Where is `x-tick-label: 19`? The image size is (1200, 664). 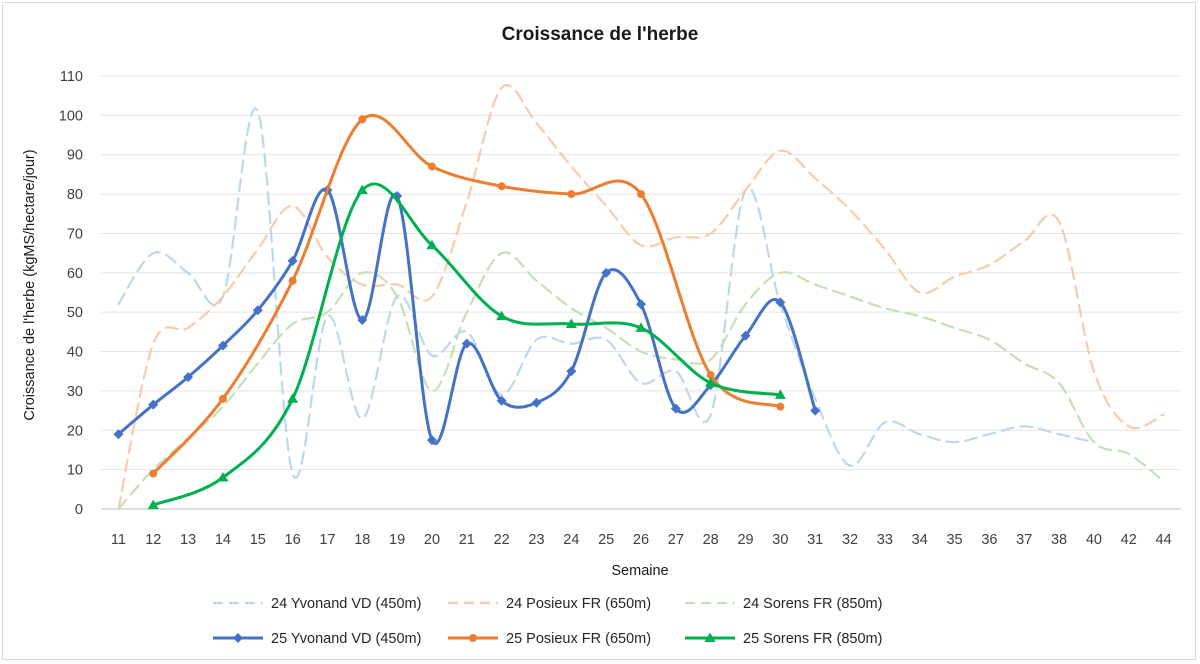 x-tick-label: 19 is located at coordinates (397, 540).